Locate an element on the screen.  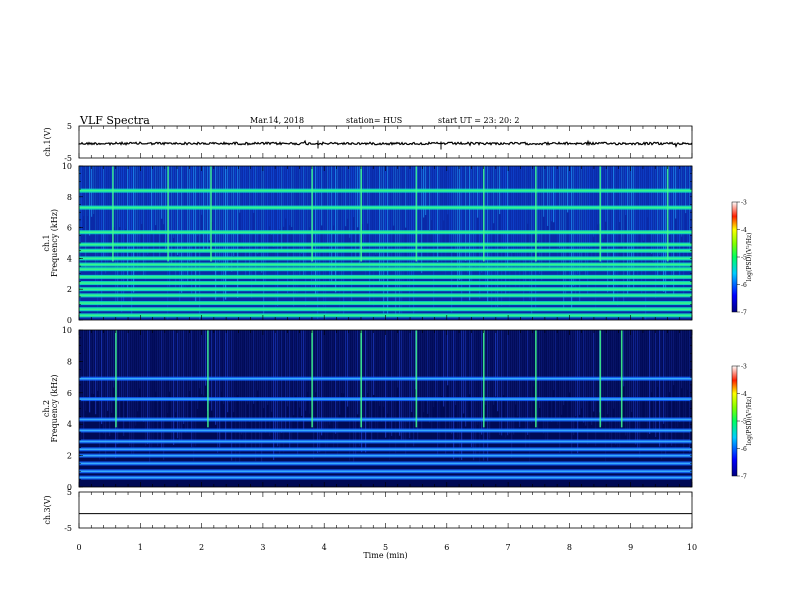
y-tick-label: 5 is located at coordinates (69, 126).